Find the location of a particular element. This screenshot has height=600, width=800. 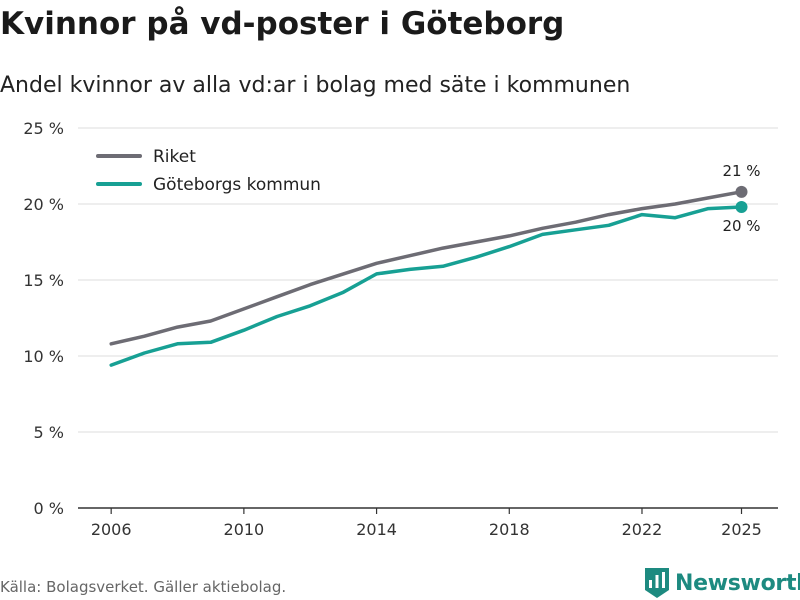

newsworthy-logo: Newsworthy is located at coordinates (722, 583).